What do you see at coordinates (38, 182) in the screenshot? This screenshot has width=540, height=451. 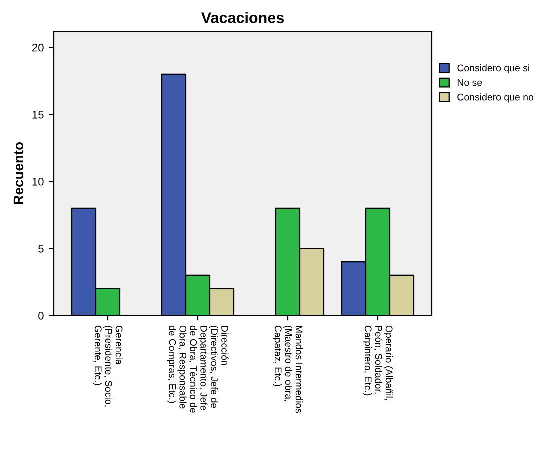 I see `y-tick-label: 10` at bounding box center [38, 182].